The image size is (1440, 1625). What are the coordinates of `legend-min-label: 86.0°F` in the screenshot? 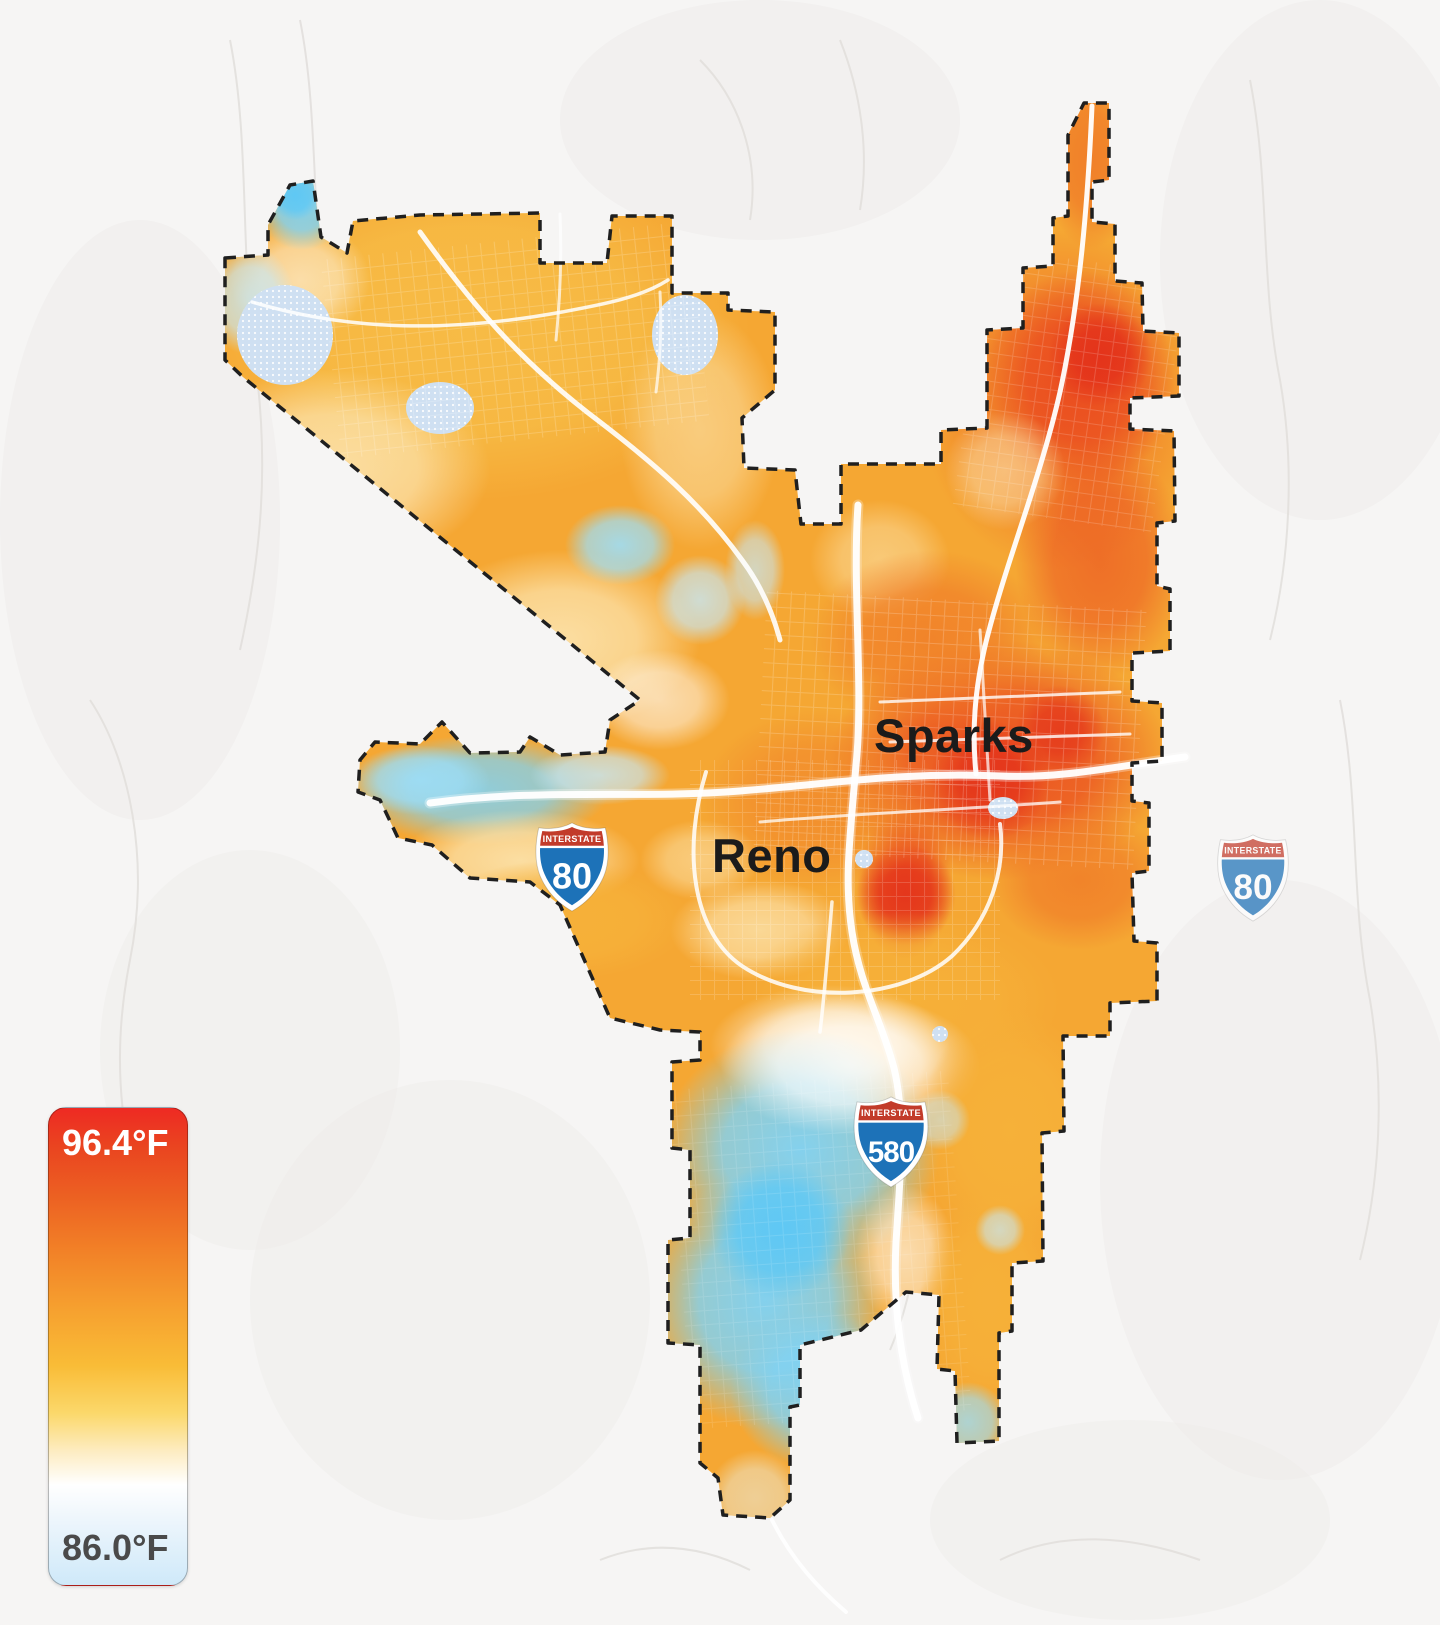 It's located at (115, 1547).